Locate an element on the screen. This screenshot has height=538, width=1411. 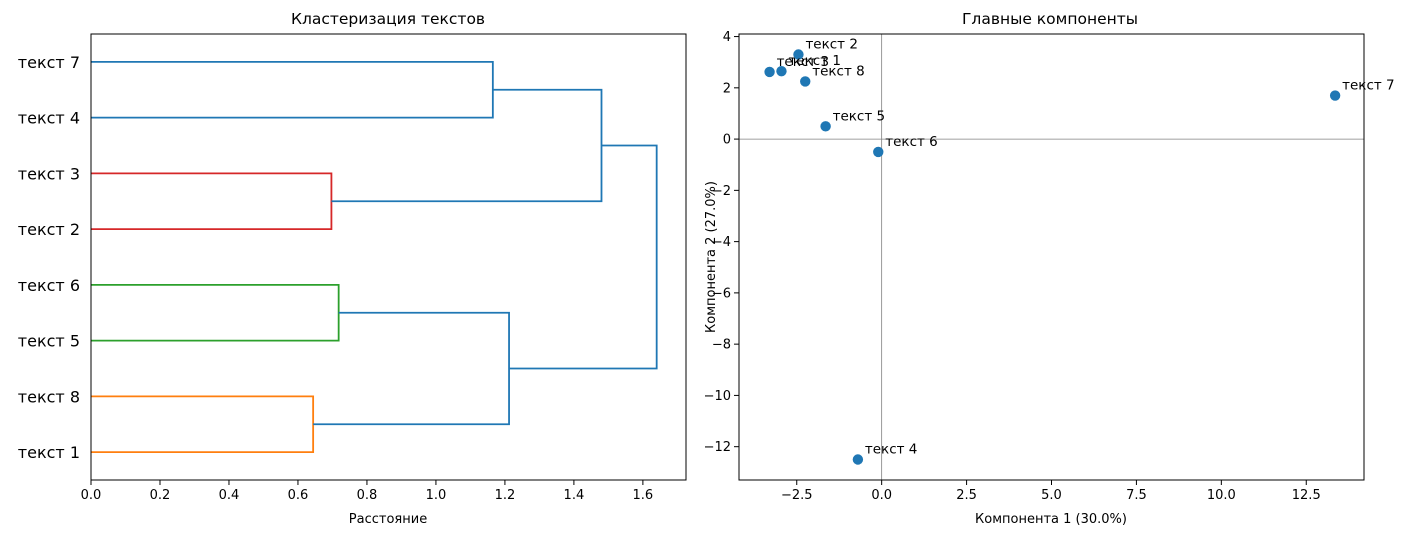
point-label: текст 6 is located at coordinates (911, 142).